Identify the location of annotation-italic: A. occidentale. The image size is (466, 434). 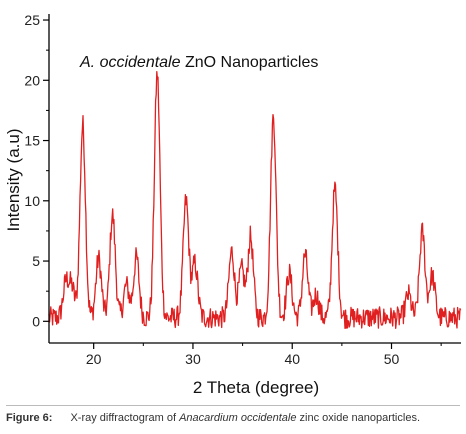
(130, 62).